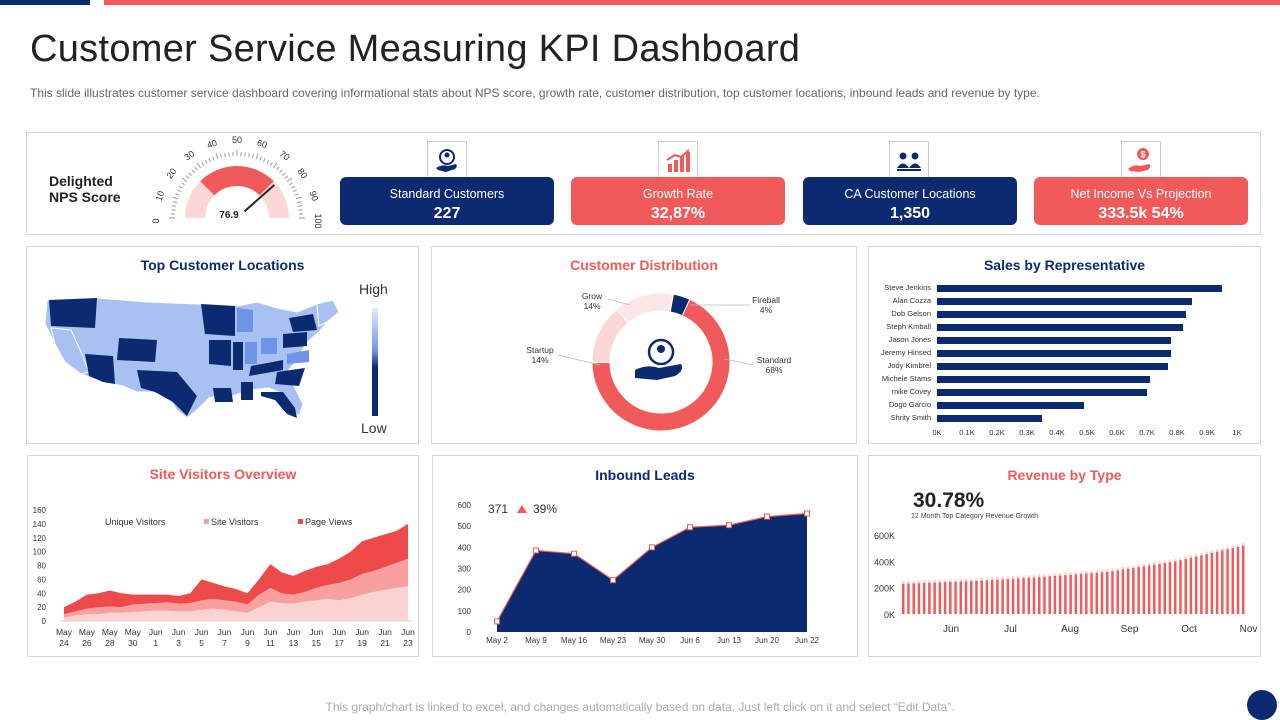 This screenshot has height=720, width=1280. Describe the element at coordinates (465, 590) in the screenshot. I see `leads-y-tick: 200` at that location.